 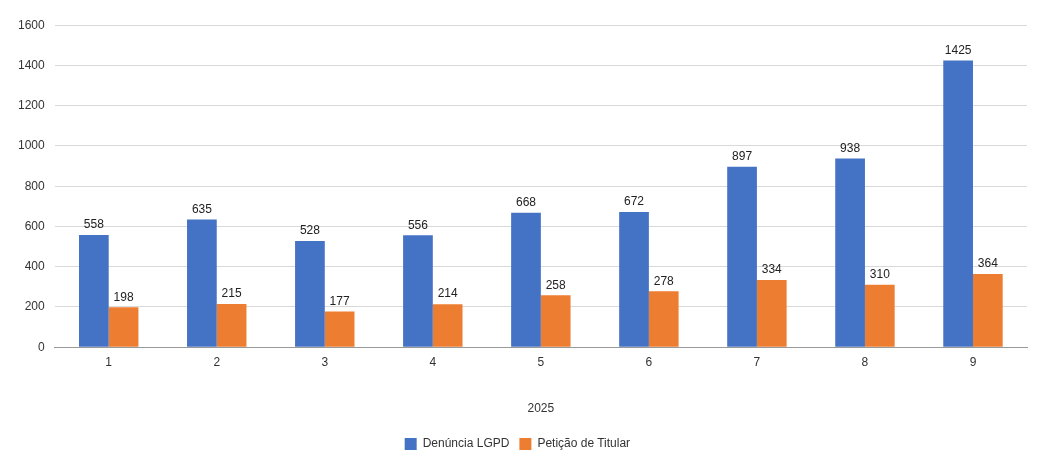 I want to click on y-tick-label: 800, so click(x=35, y=185).